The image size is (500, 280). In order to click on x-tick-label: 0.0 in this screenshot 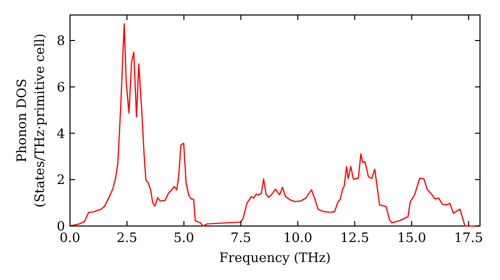, I will do `click(70, 238)`.